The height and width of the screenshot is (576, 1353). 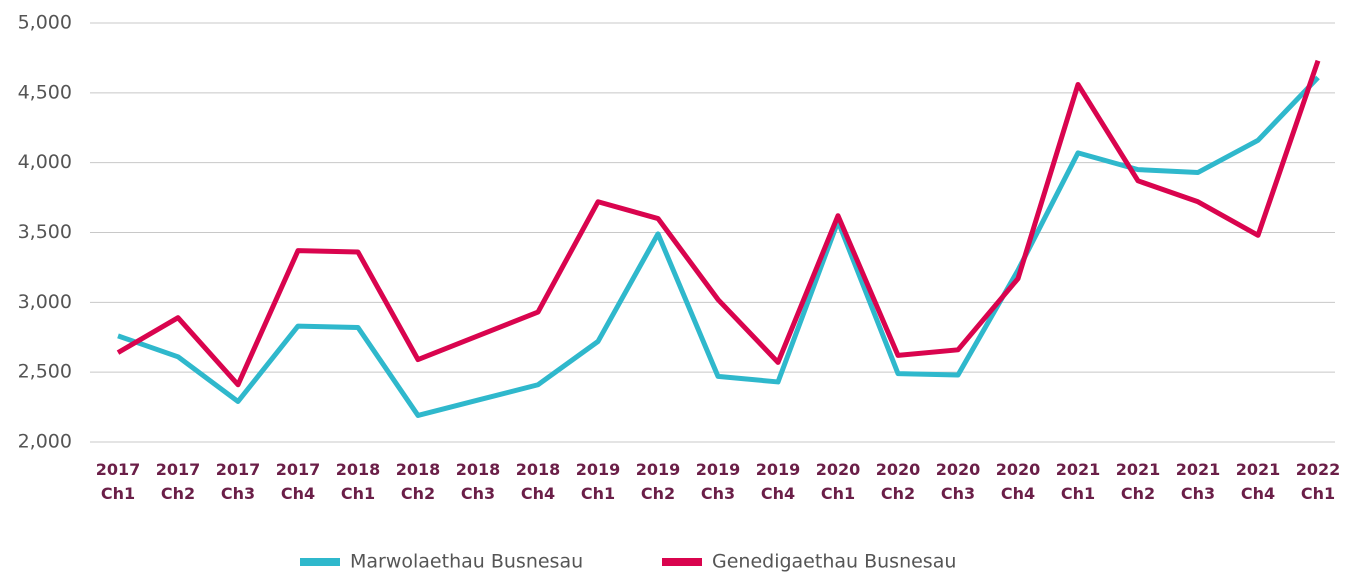 I want to click on x-tick-label: 2018 Ch2, so click(x=418, y=481).